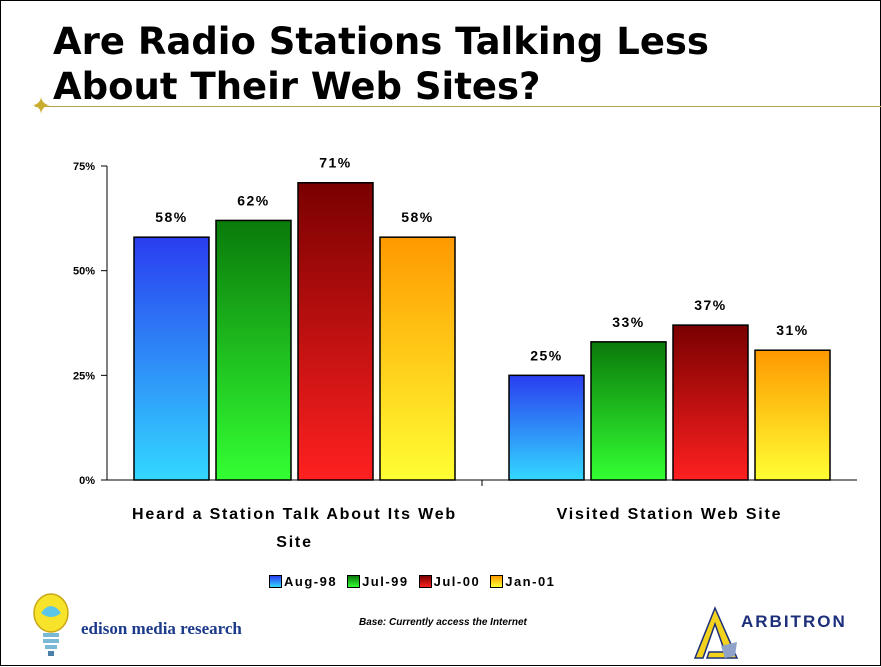  I want to click on legend-item: Jan-01, so click(522, 581).